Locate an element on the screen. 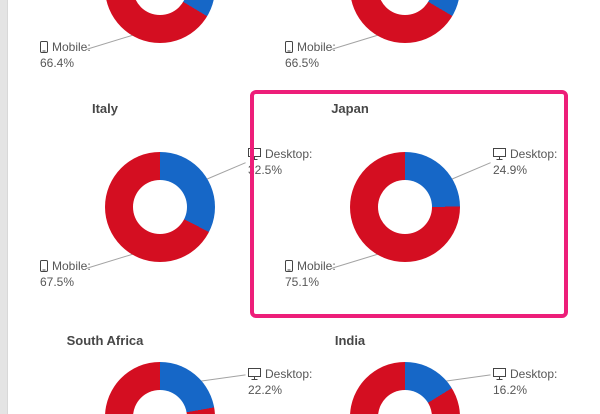  donut-chart: Desktop: Mobile: 66.5% is located at coordinates (405, 51).